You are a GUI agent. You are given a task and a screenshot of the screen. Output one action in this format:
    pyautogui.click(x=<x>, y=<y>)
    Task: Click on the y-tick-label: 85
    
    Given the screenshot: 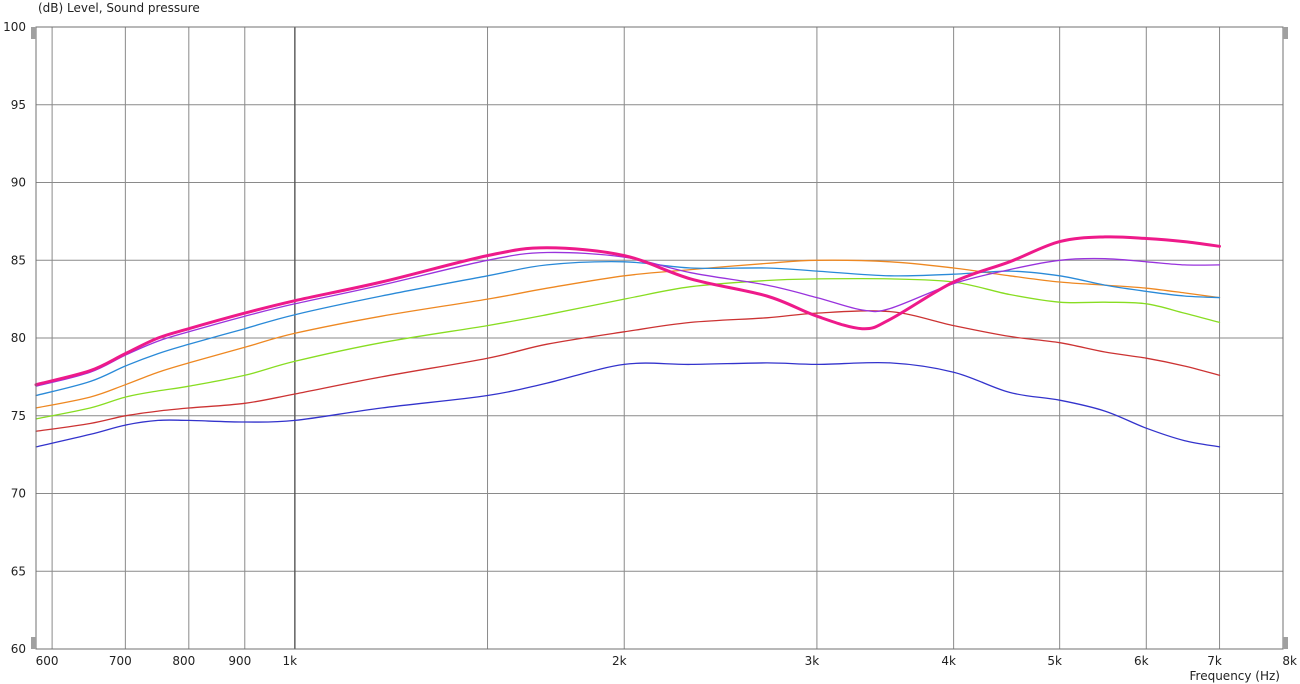 What is the action you would take?
    pyautogui.click(x=18, y=260)
    